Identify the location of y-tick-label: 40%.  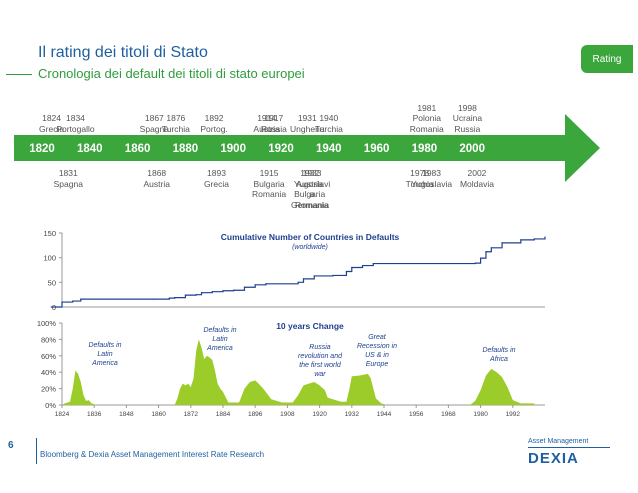
(48, 372).